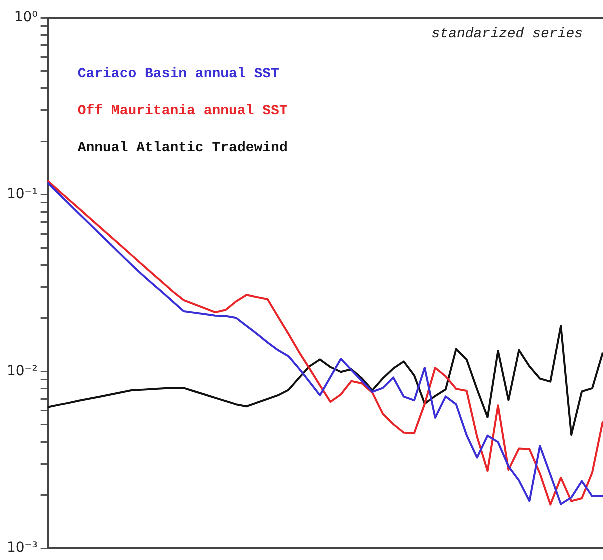 Image resolution: width=603 pixels, height=560 pixels. What do you see at coordinates (26, 18) in the screenshot?
I see `y-tick-label: 10⁰` at bounding box center [26, 18].